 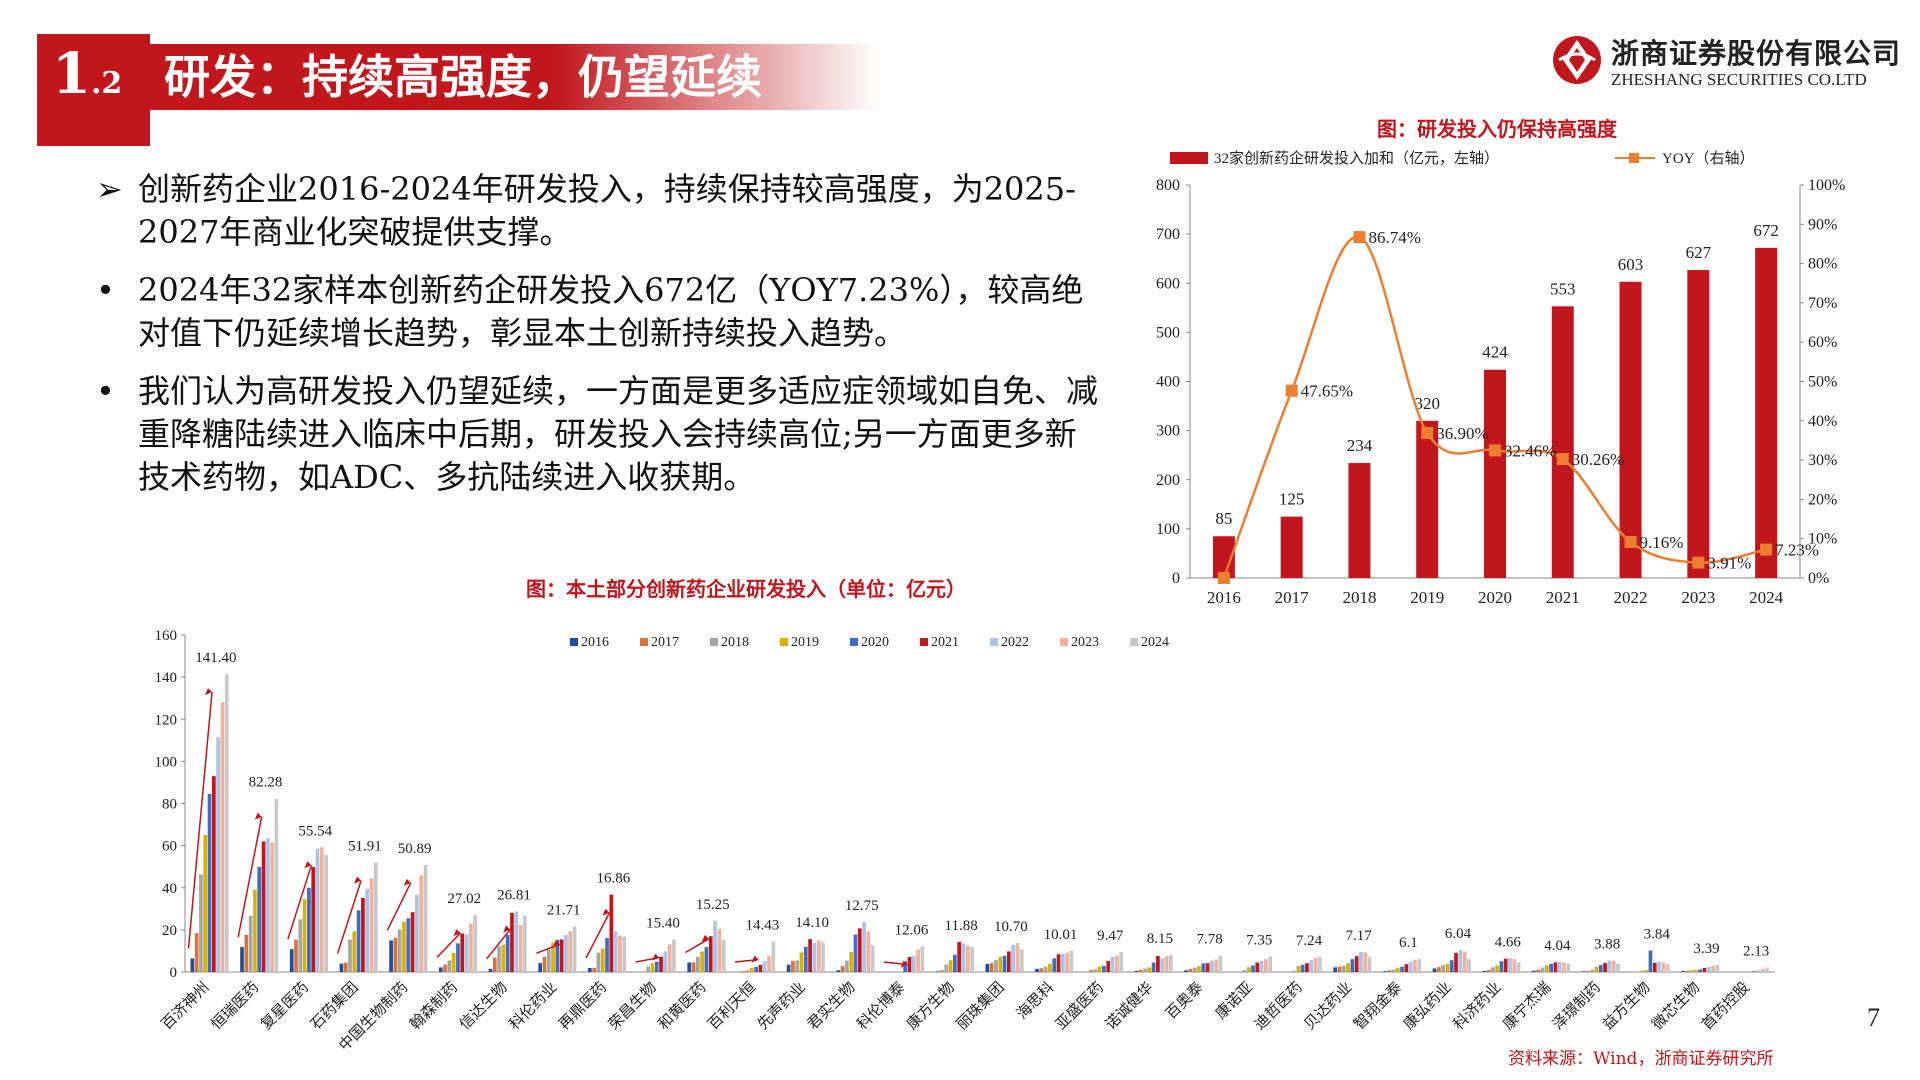 I want to click on x-tick-label: 复星医药, so click(x=284, y=1005).